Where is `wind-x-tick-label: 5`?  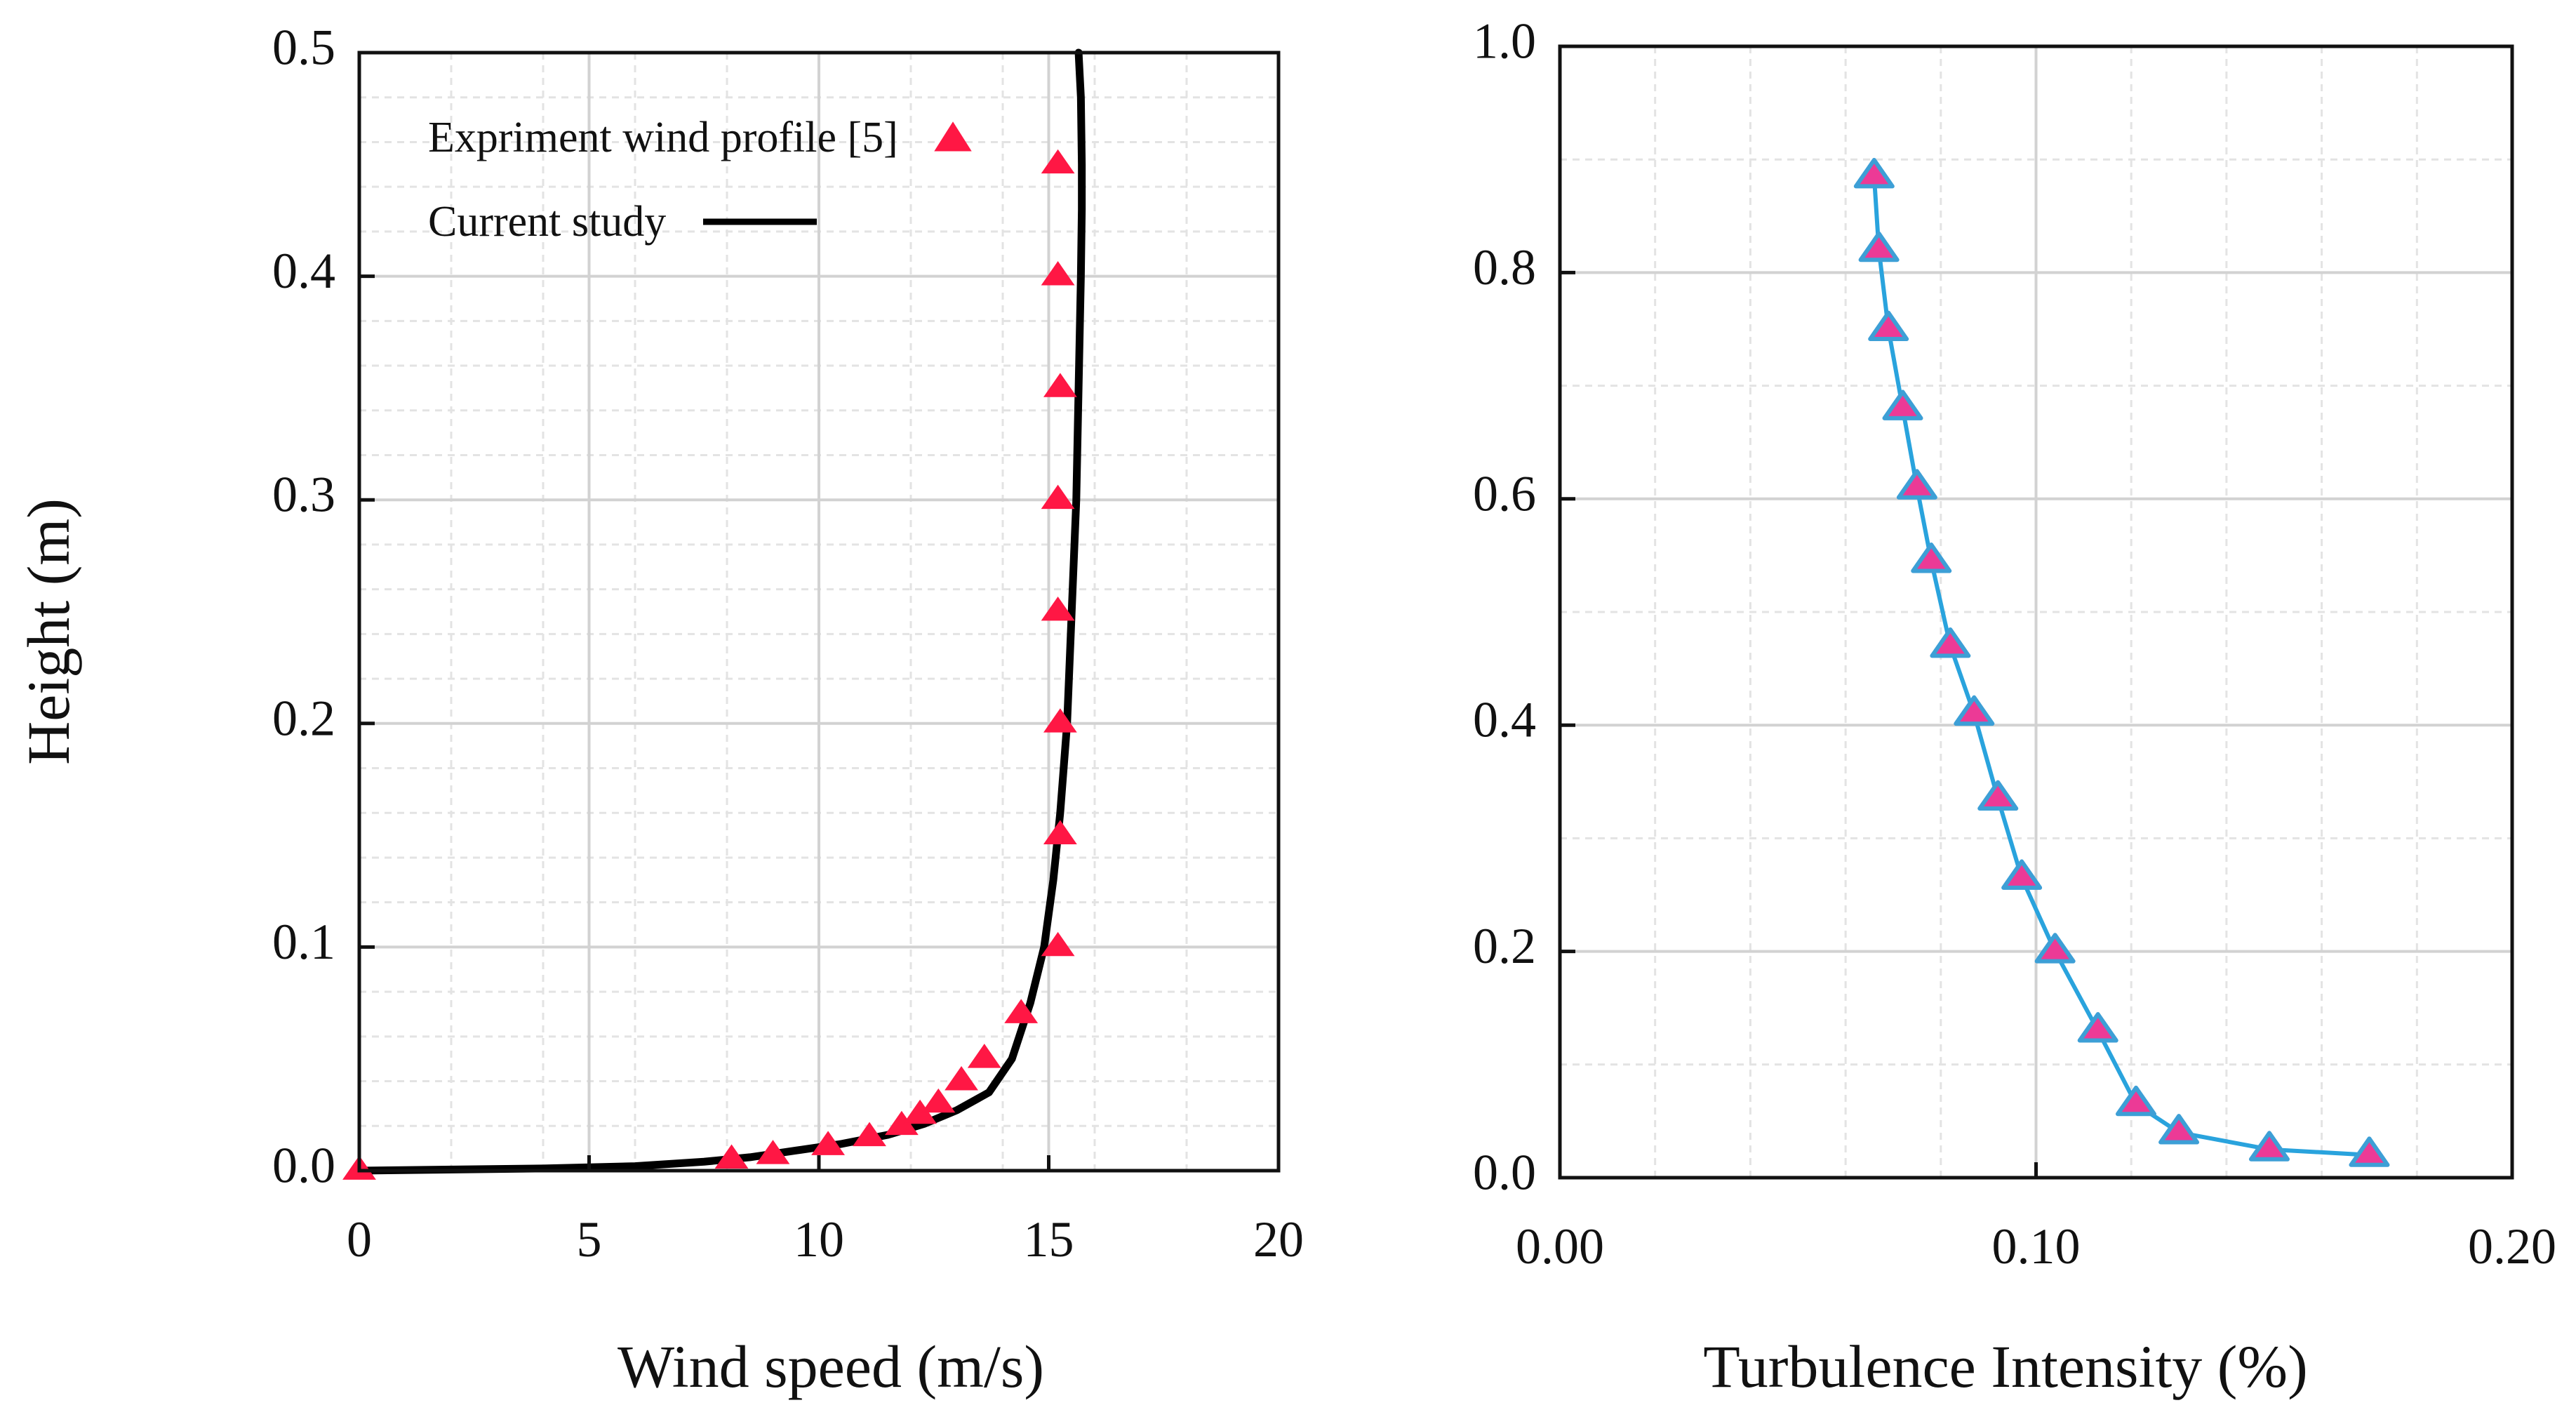
wind-x-tick-label: 5 is located at coordinates (589, 1239).